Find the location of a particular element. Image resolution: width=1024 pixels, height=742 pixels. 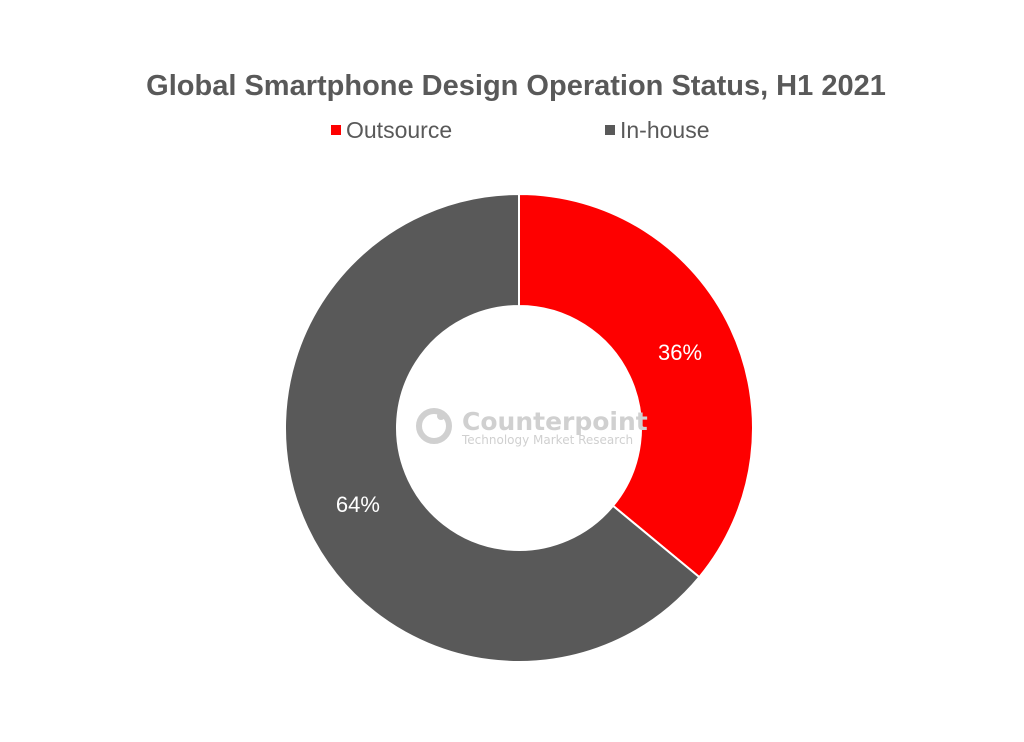

watermark-logo: Counterpoint Technology Market Research is located at coordinates (532, 427).